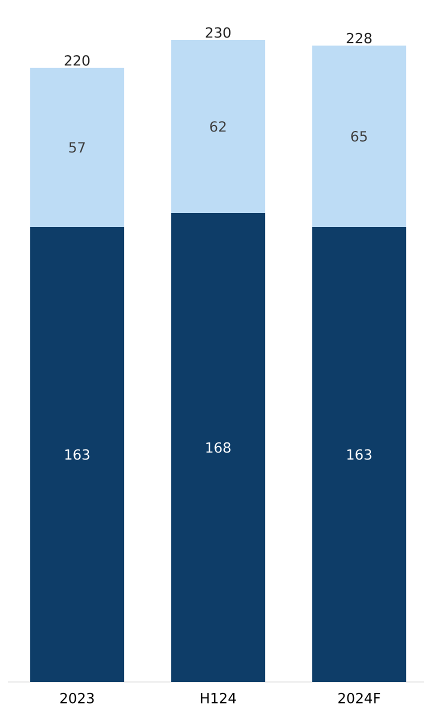  What do you see at coordinates (77, 698) in the screenshot?
I see `x-tick-label: 2023` at bounding box center [77, 698].